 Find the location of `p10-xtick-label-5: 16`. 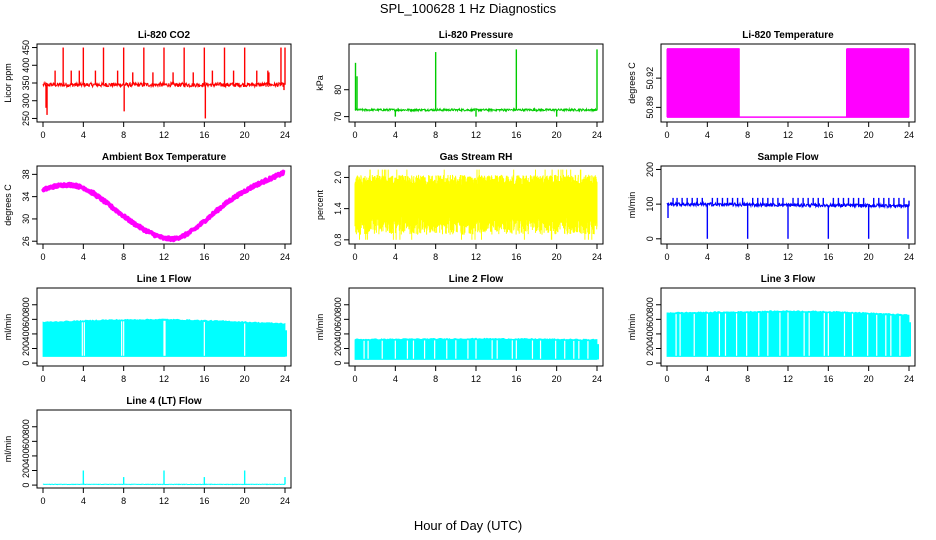

p10-xtick-label-5: 16 is located at coordinates (204, 501).